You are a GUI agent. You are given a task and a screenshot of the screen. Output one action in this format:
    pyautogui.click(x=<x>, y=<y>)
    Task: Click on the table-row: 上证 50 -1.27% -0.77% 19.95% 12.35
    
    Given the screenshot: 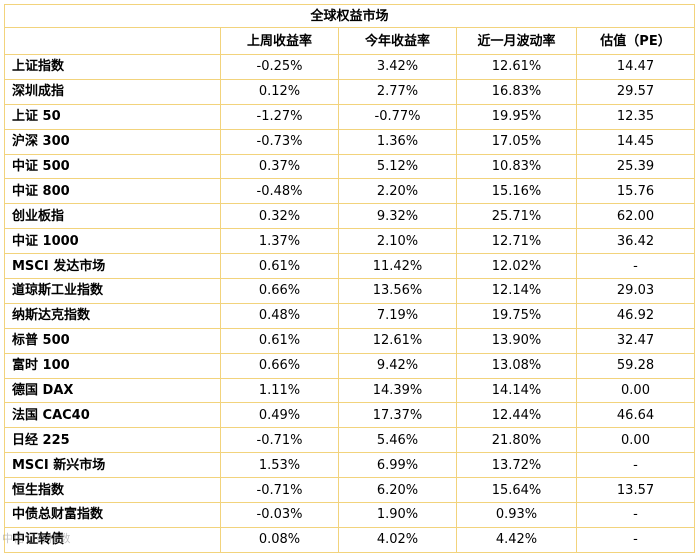 What is the action you would take?
    pyautogui.click(x=350, y=116)
    